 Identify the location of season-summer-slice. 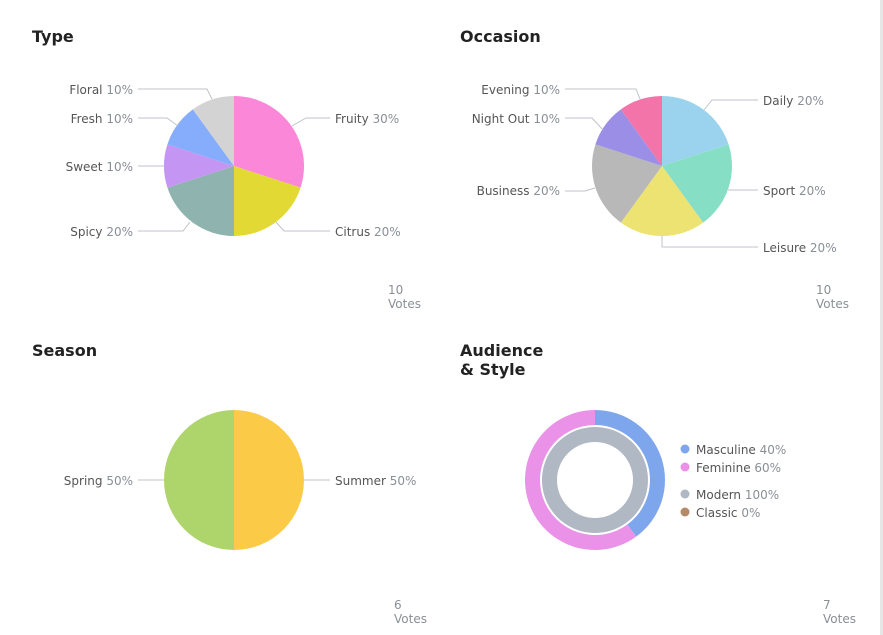
(269, 480).